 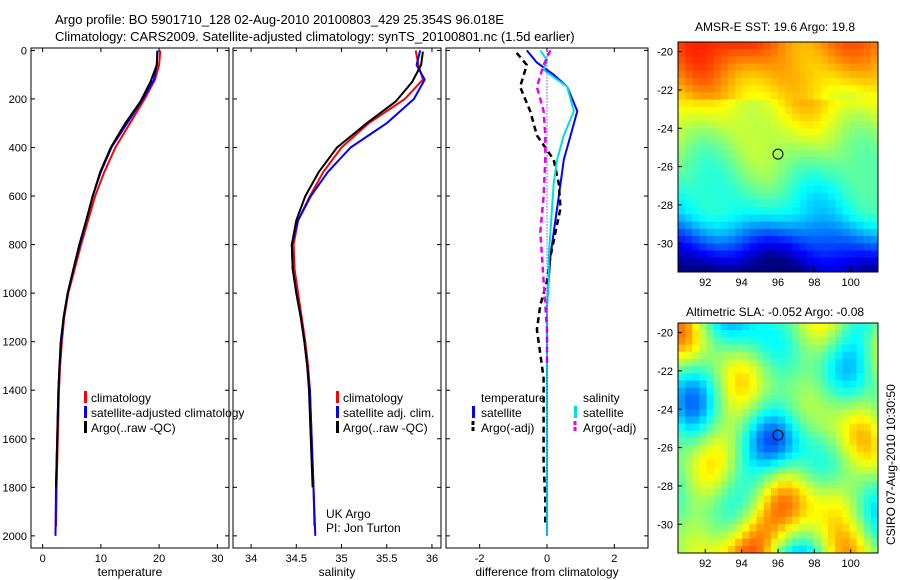 I want to click on sla_map-ytick-label: -26, so click(x=665, y=449).